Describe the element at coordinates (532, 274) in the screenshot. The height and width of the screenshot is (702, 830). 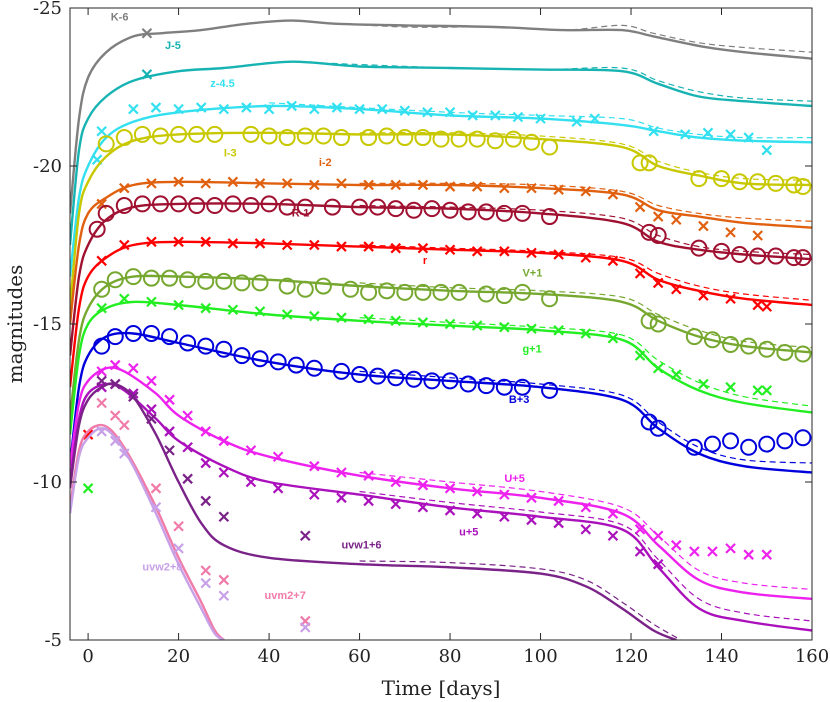
I see `series-label-v-1: V+1` at that location.